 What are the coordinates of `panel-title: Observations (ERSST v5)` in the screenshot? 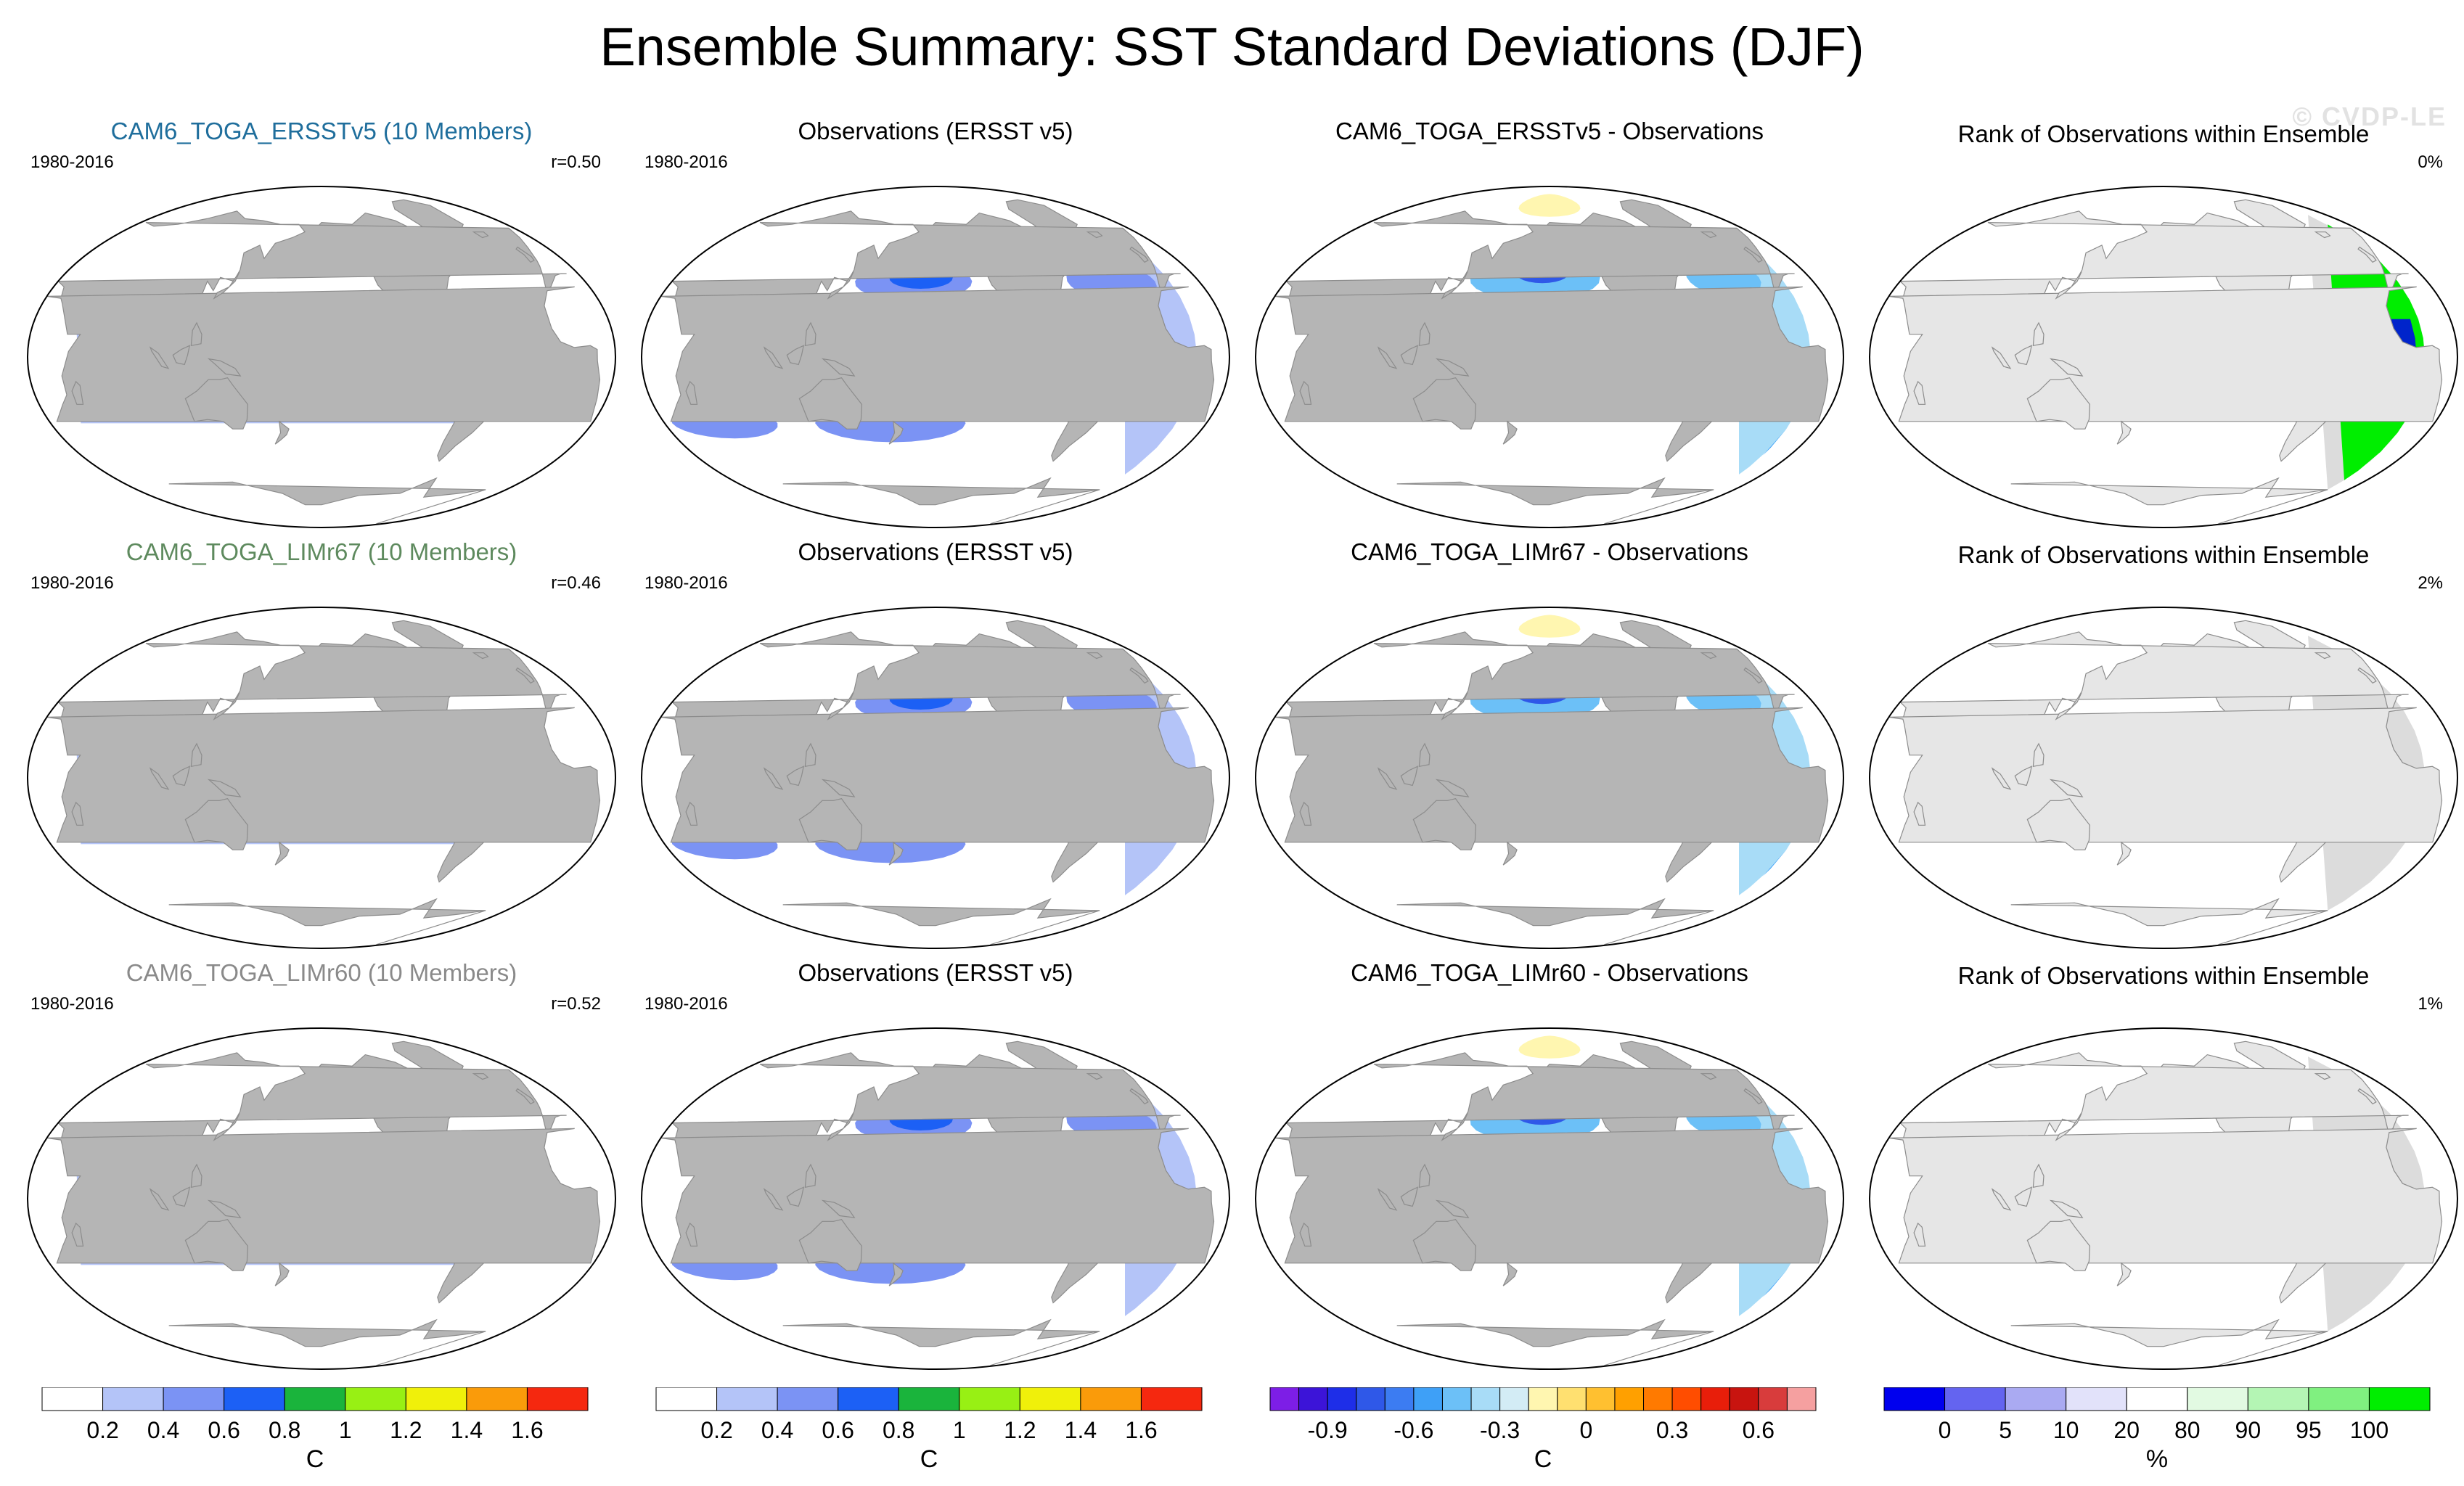 It's located at (935, 551).